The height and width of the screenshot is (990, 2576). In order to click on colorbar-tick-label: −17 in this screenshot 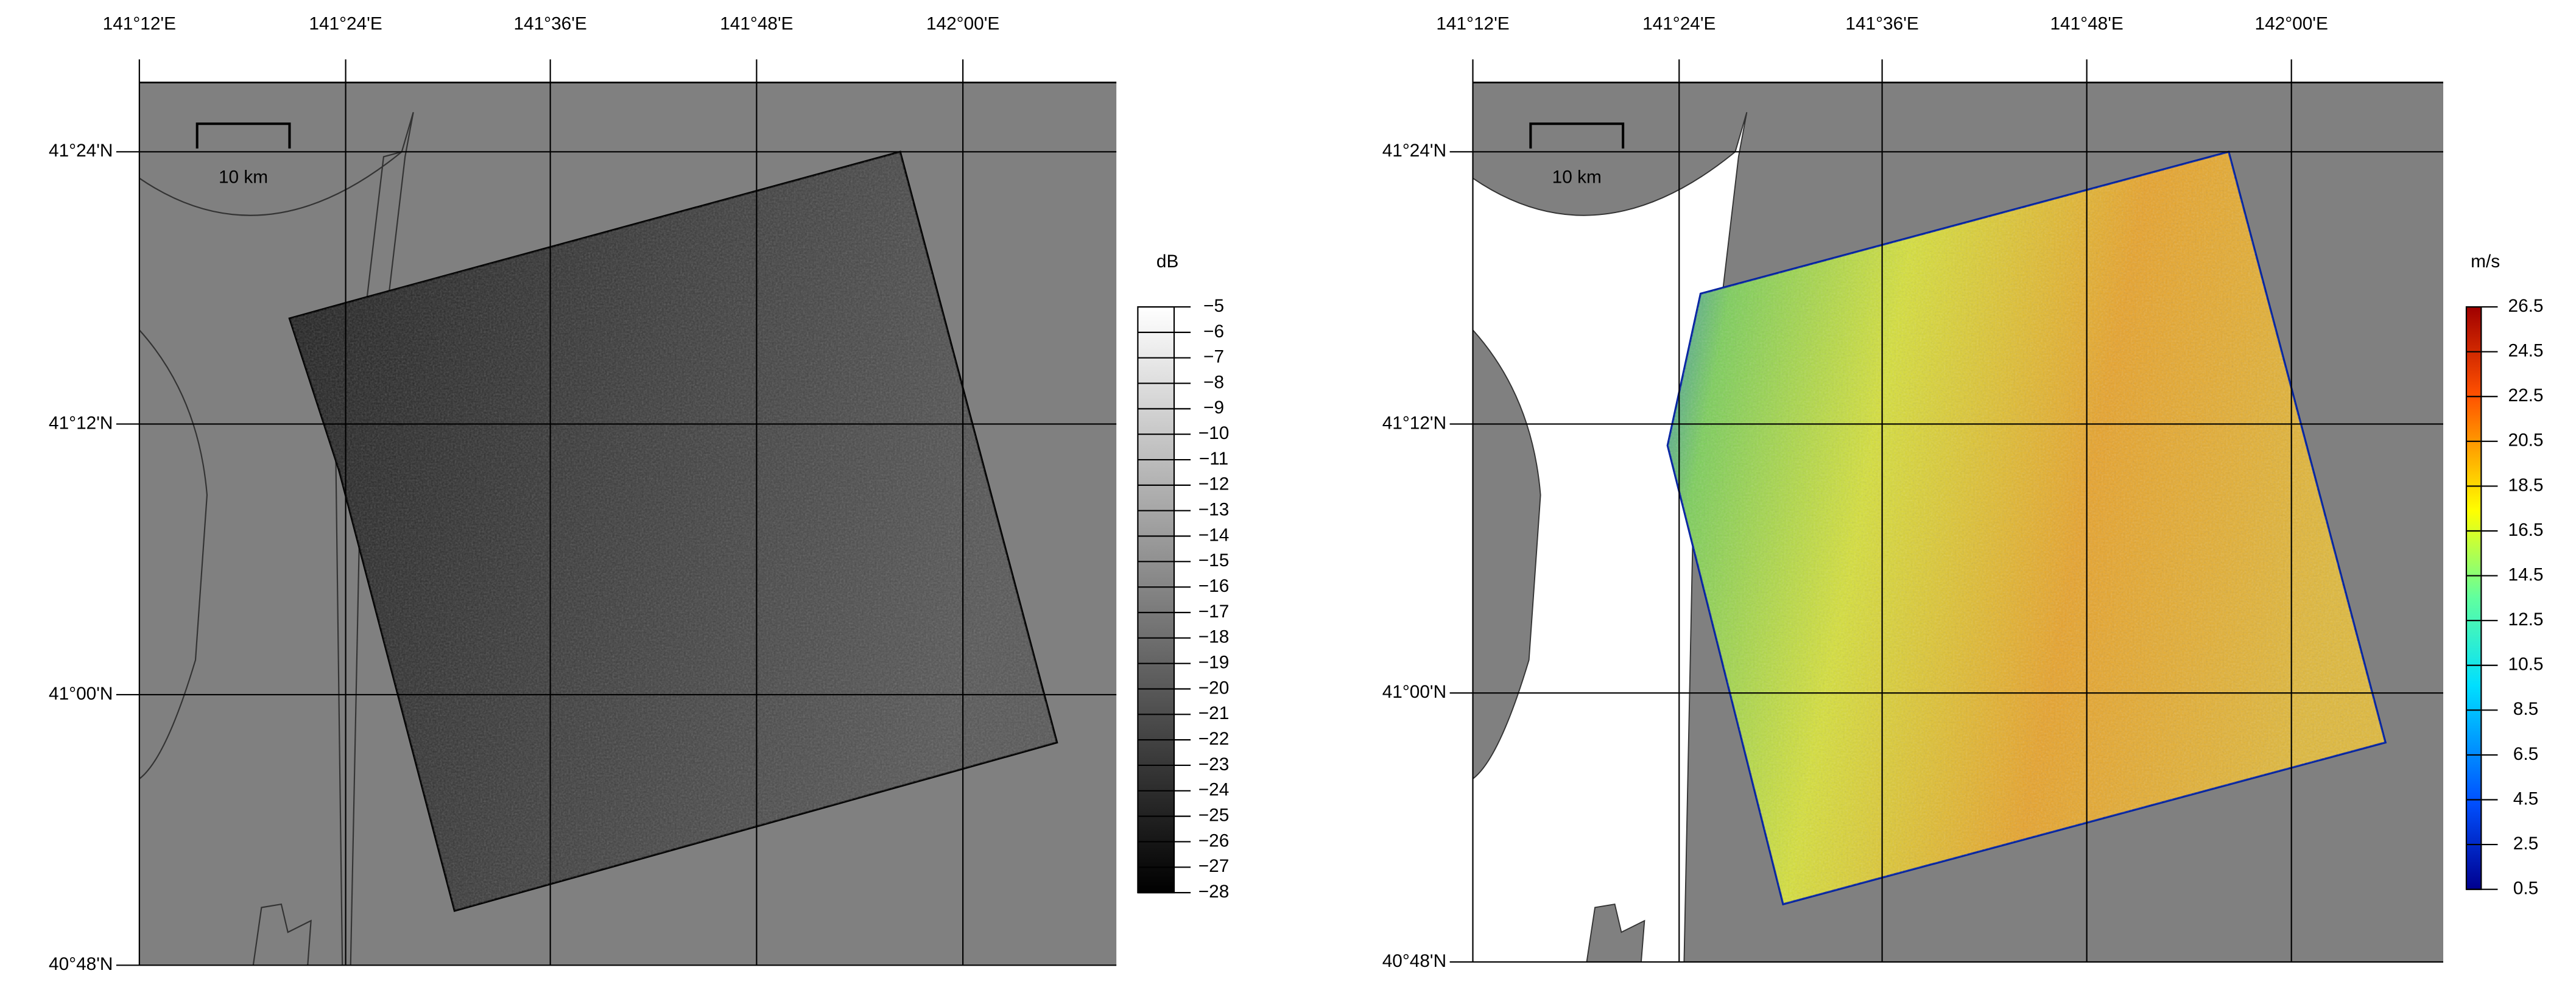, I will do `click(1214, 612)`.